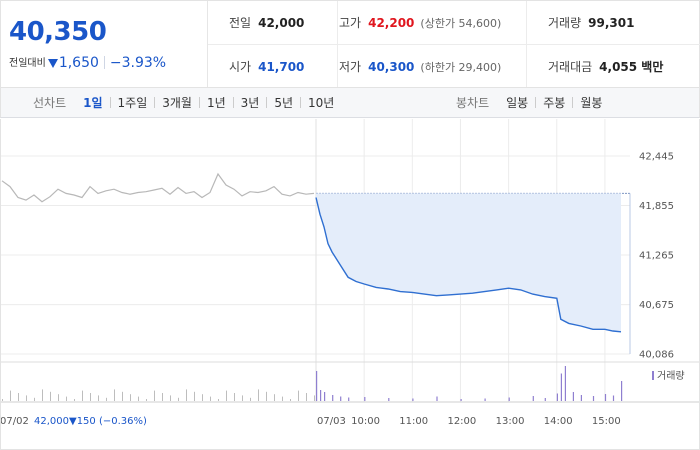 This screenshot has width=700, height=450. Describe the element at coordinates (350, 67) in the screenshot. I see `stat-label: 저가` at that location.